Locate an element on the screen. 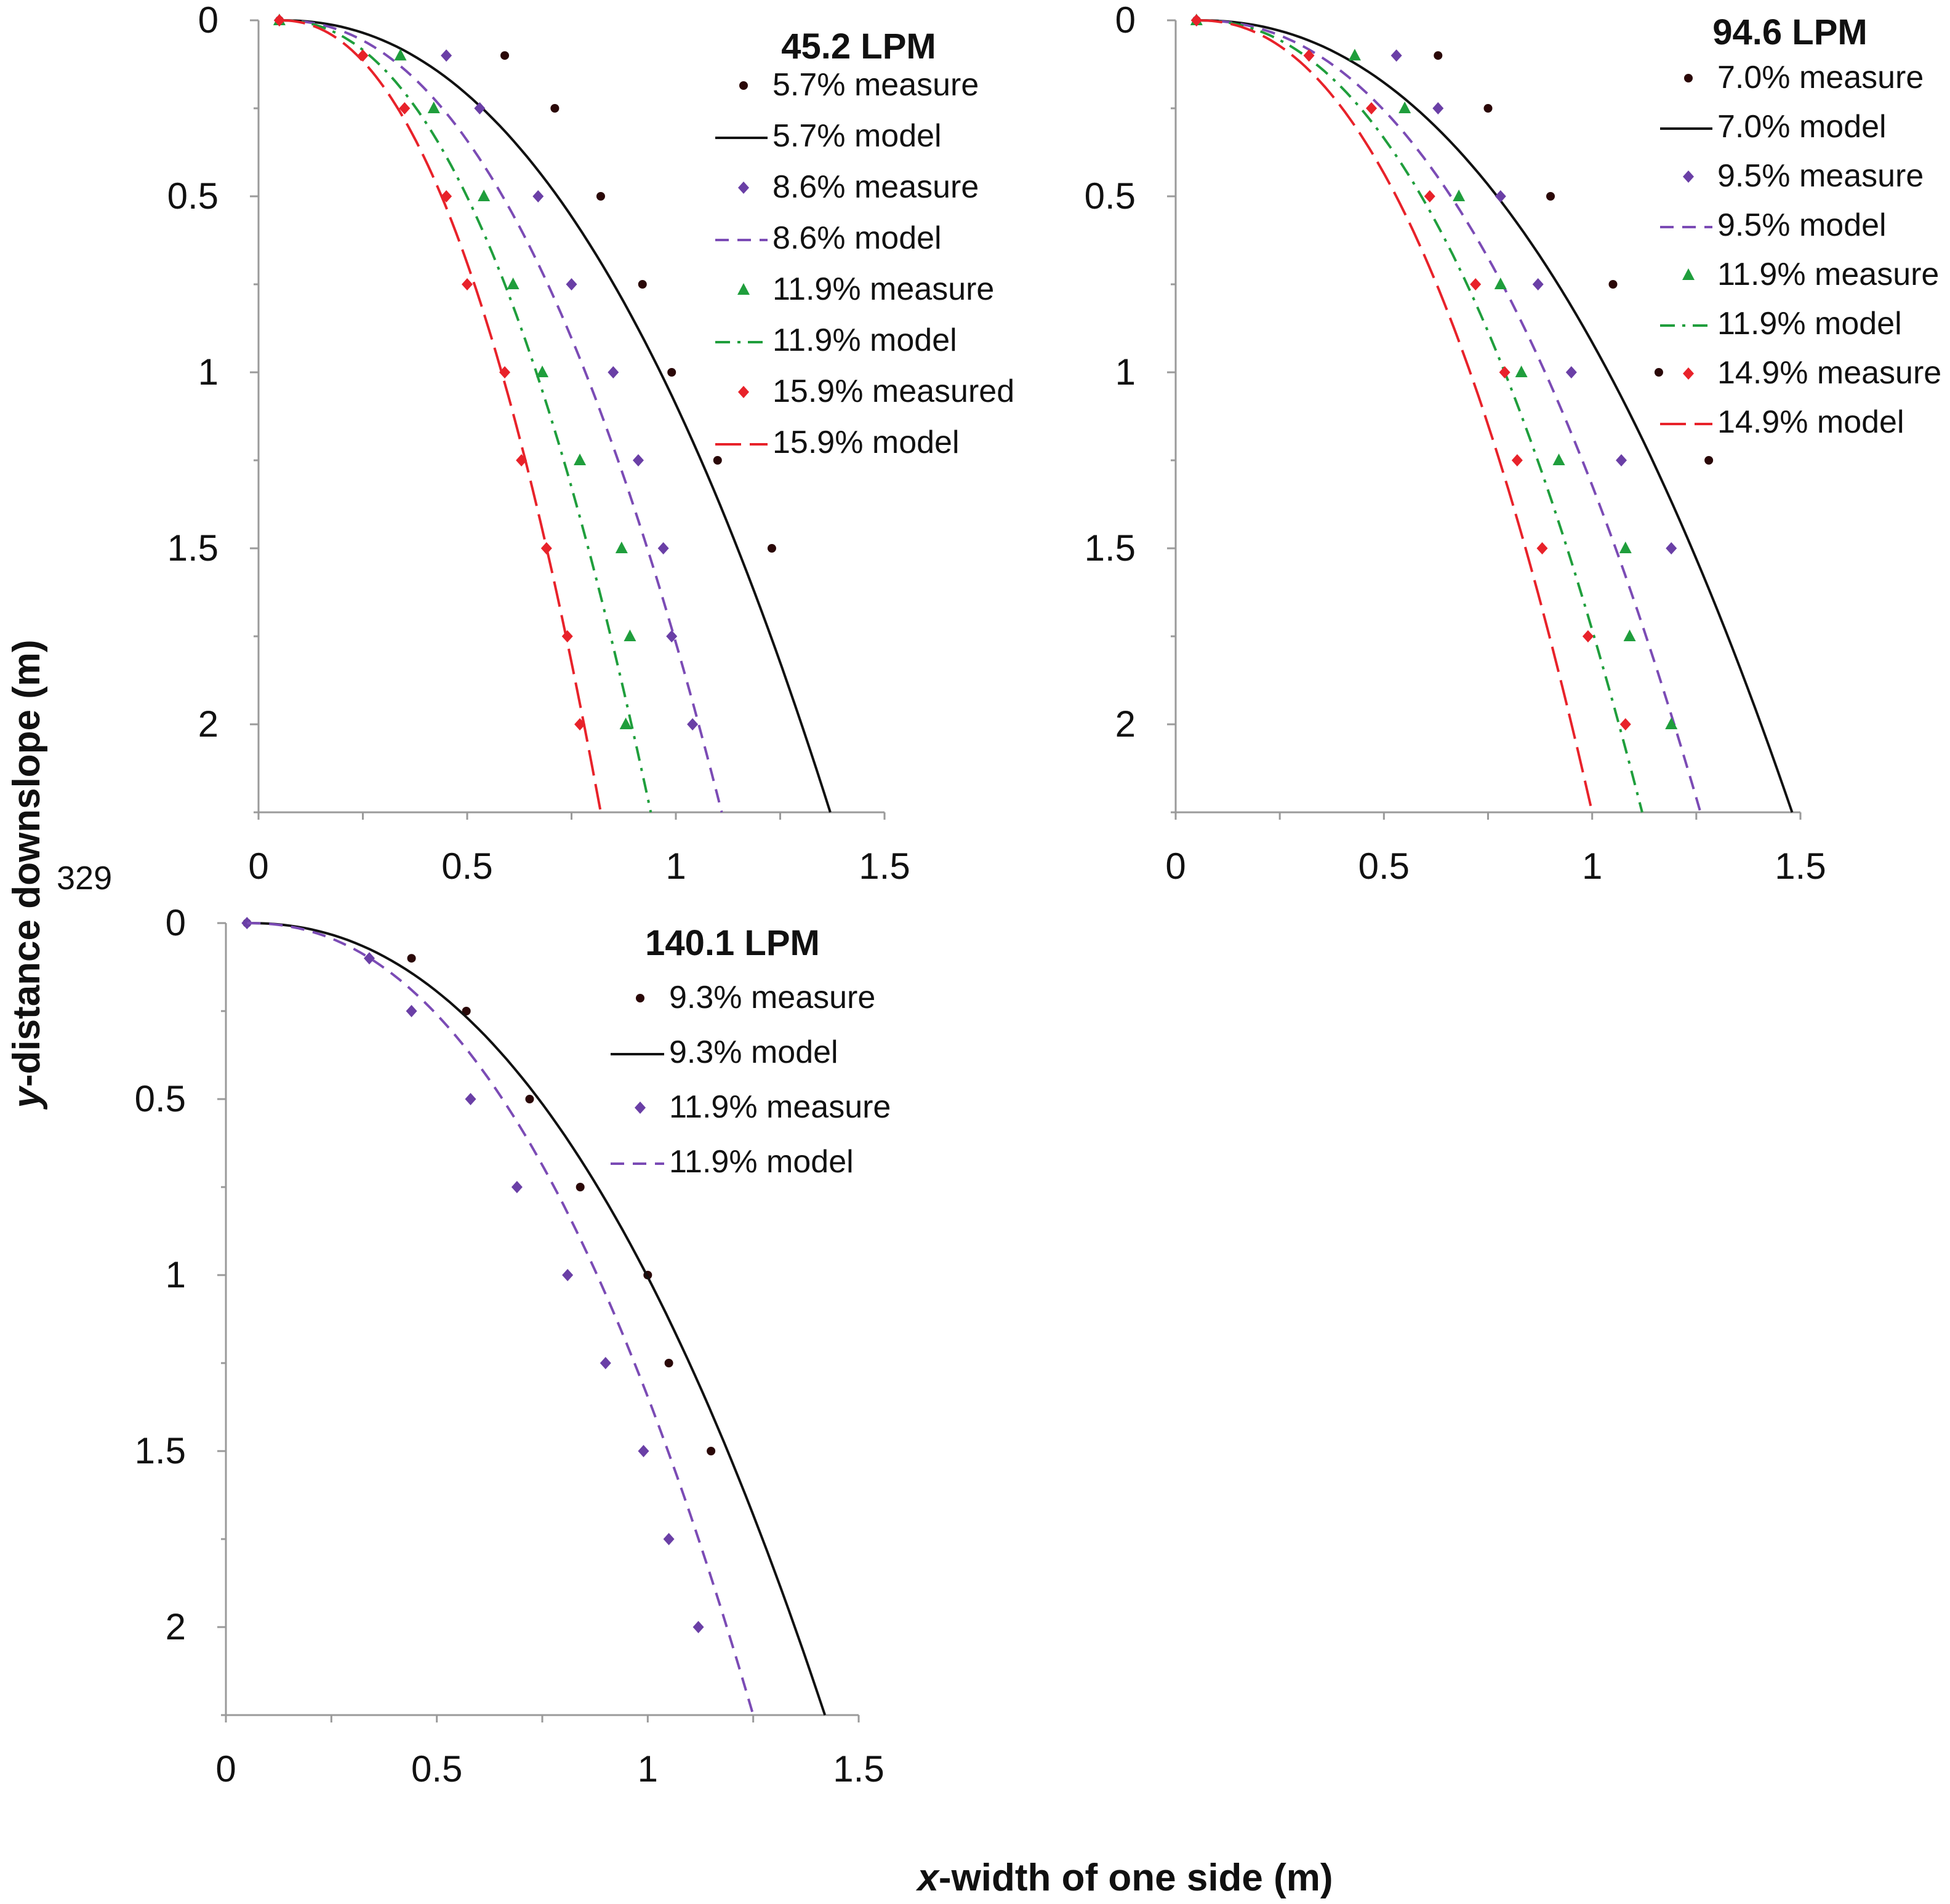 The height and width of the screenshot is (1904, 1950). y-axis-label: y-distance downslope (m) is located at coordinates (27, 874).